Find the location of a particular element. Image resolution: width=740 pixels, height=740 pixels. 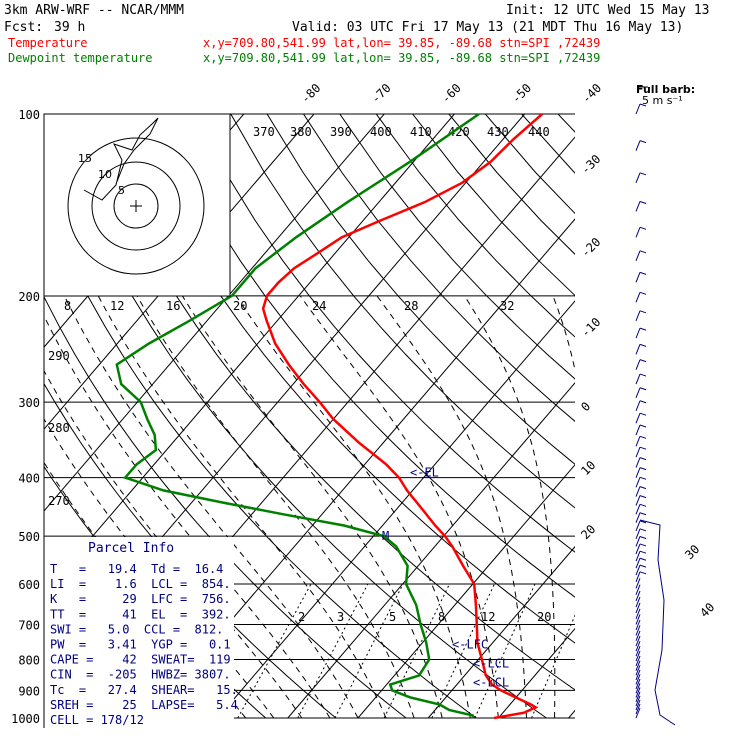

fcst-value: 39 h is located at coordinates (69, 27).